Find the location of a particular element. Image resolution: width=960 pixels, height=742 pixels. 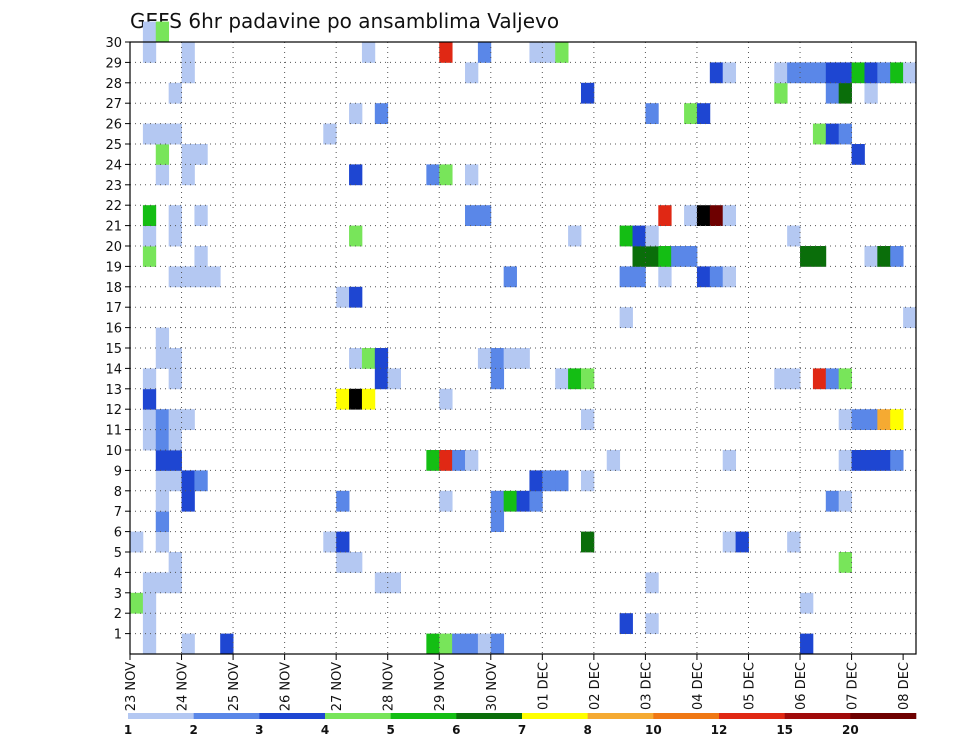

x-tick-label: 05 DEC is located at coordinates (749, 686).